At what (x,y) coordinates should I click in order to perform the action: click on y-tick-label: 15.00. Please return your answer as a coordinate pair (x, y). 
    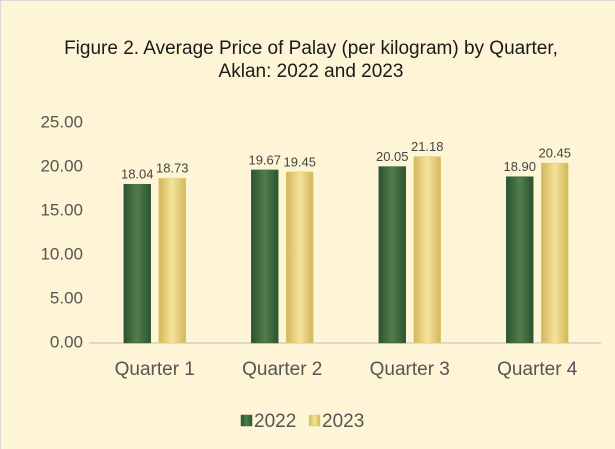
    Looking at the image, I should click on (61, 209).